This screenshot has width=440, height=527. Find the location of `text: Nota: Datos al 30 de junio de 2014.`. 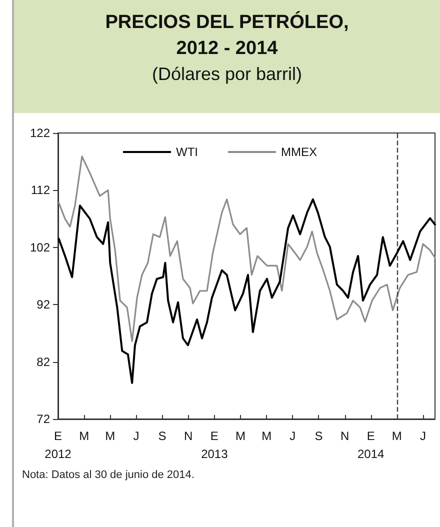

text: Nota: Datos al 30 de junio de 2014. is located at coordinates (108, 475).